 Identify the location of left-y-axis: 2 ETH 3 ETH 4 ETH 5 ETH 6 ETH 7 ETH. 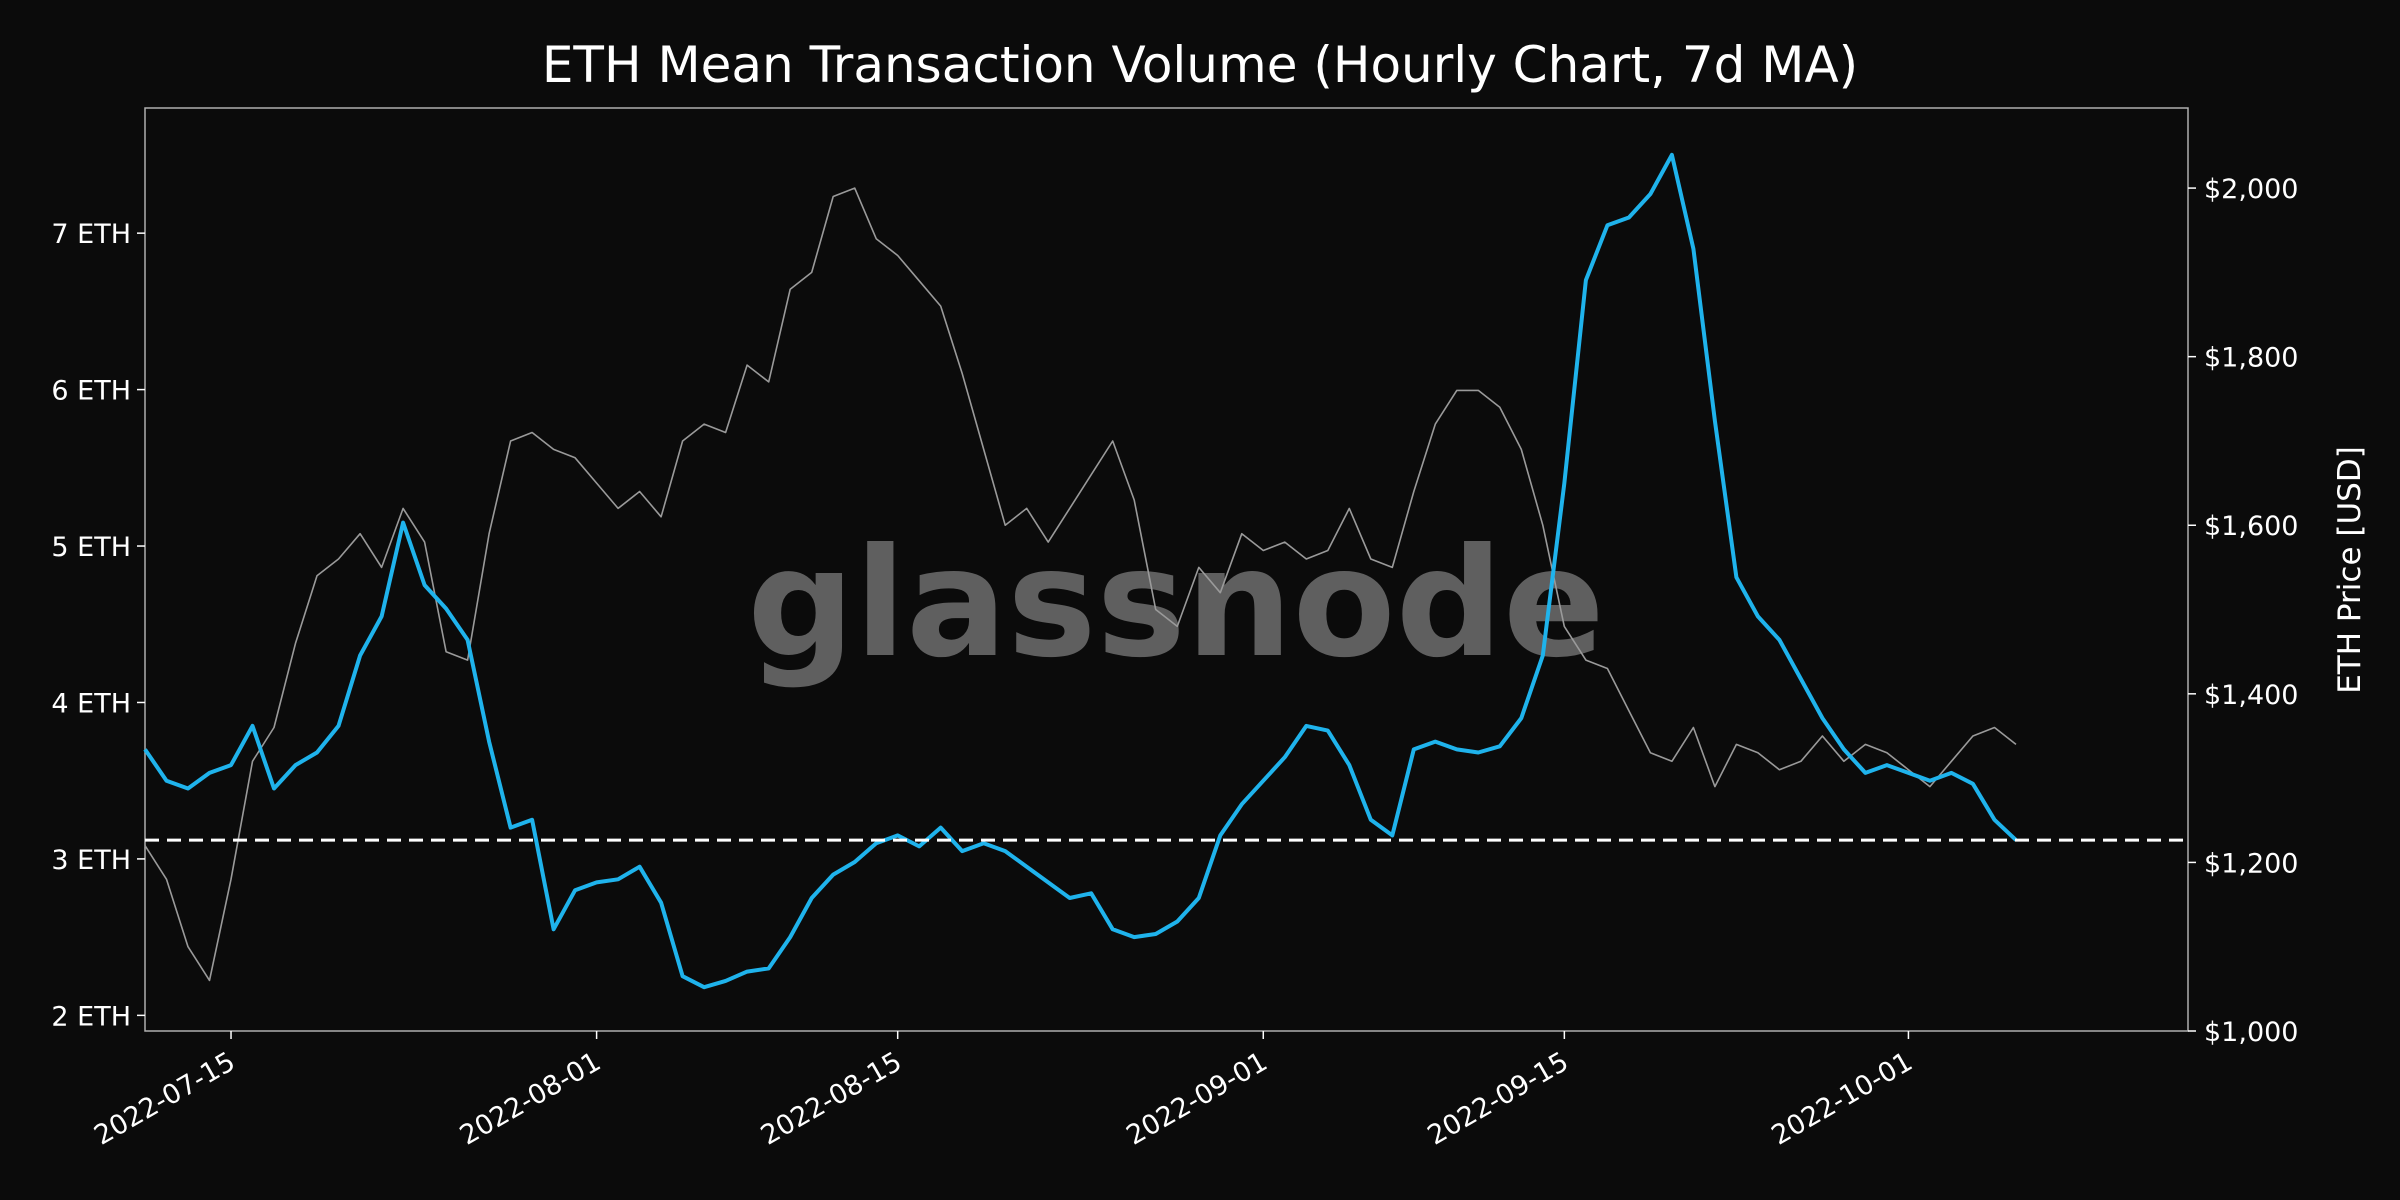
(98, 625).